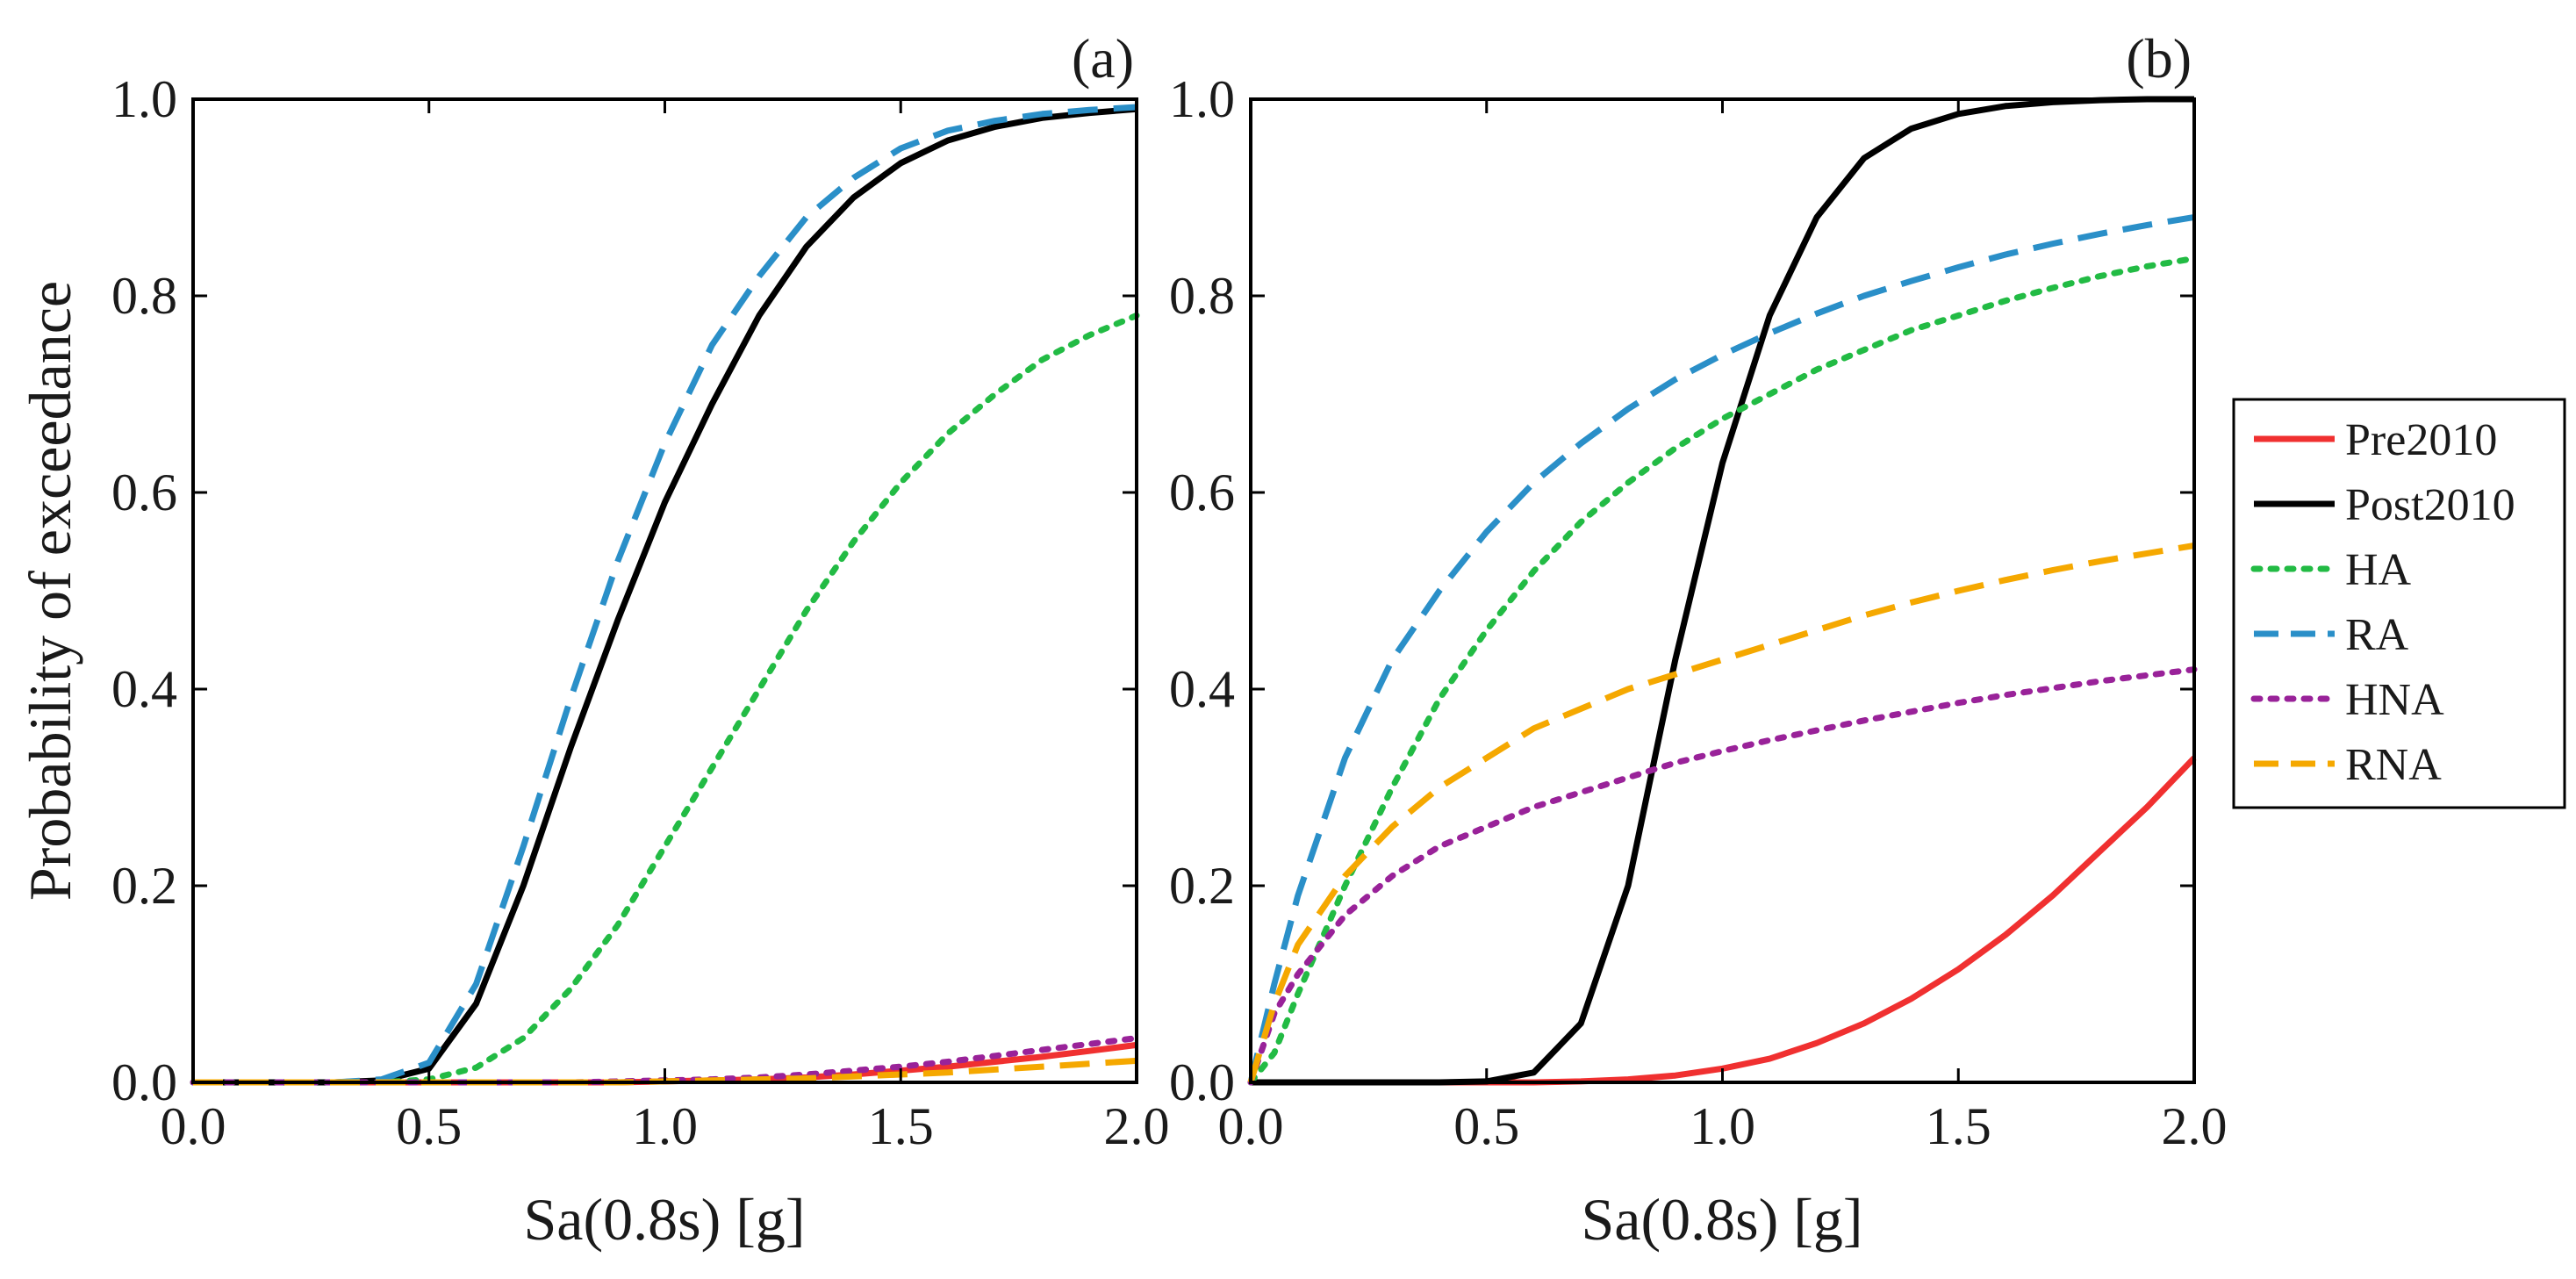 The image size is (2576, 1279). Describe the element at coordinates (2393, 765) in the screenshot. I see `legend-label-rna: RNA` at that location.